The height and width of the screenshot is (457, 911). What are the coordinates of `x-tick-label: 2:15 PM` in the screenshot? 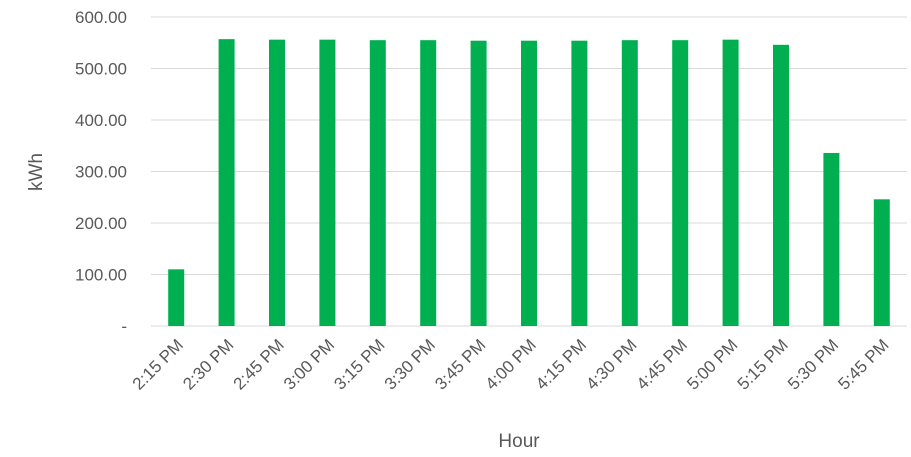 It's located at (158, 364).